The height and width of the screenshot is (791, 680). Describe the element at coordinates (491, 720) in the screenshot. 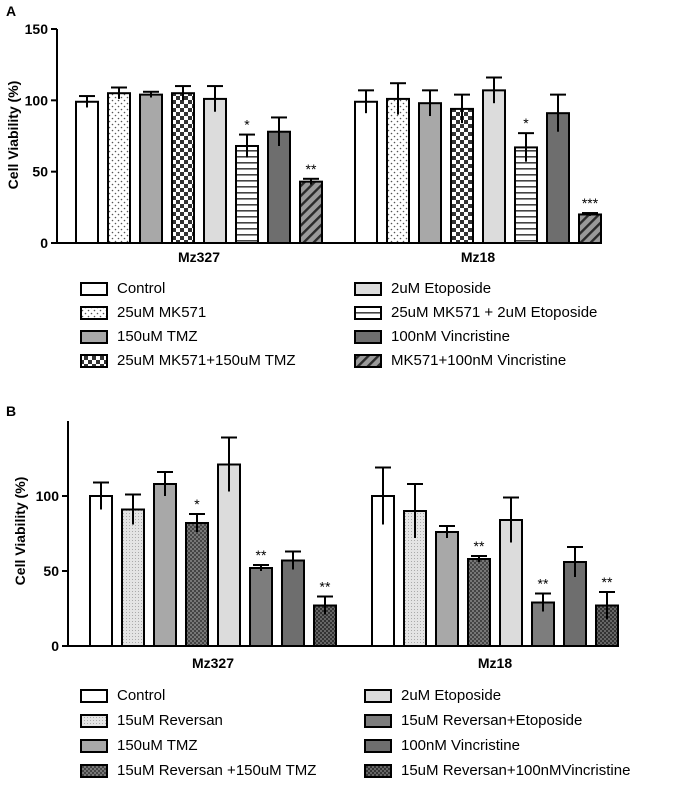

I see `legend-label: 15uM Reversan+Etoposide` at that location.